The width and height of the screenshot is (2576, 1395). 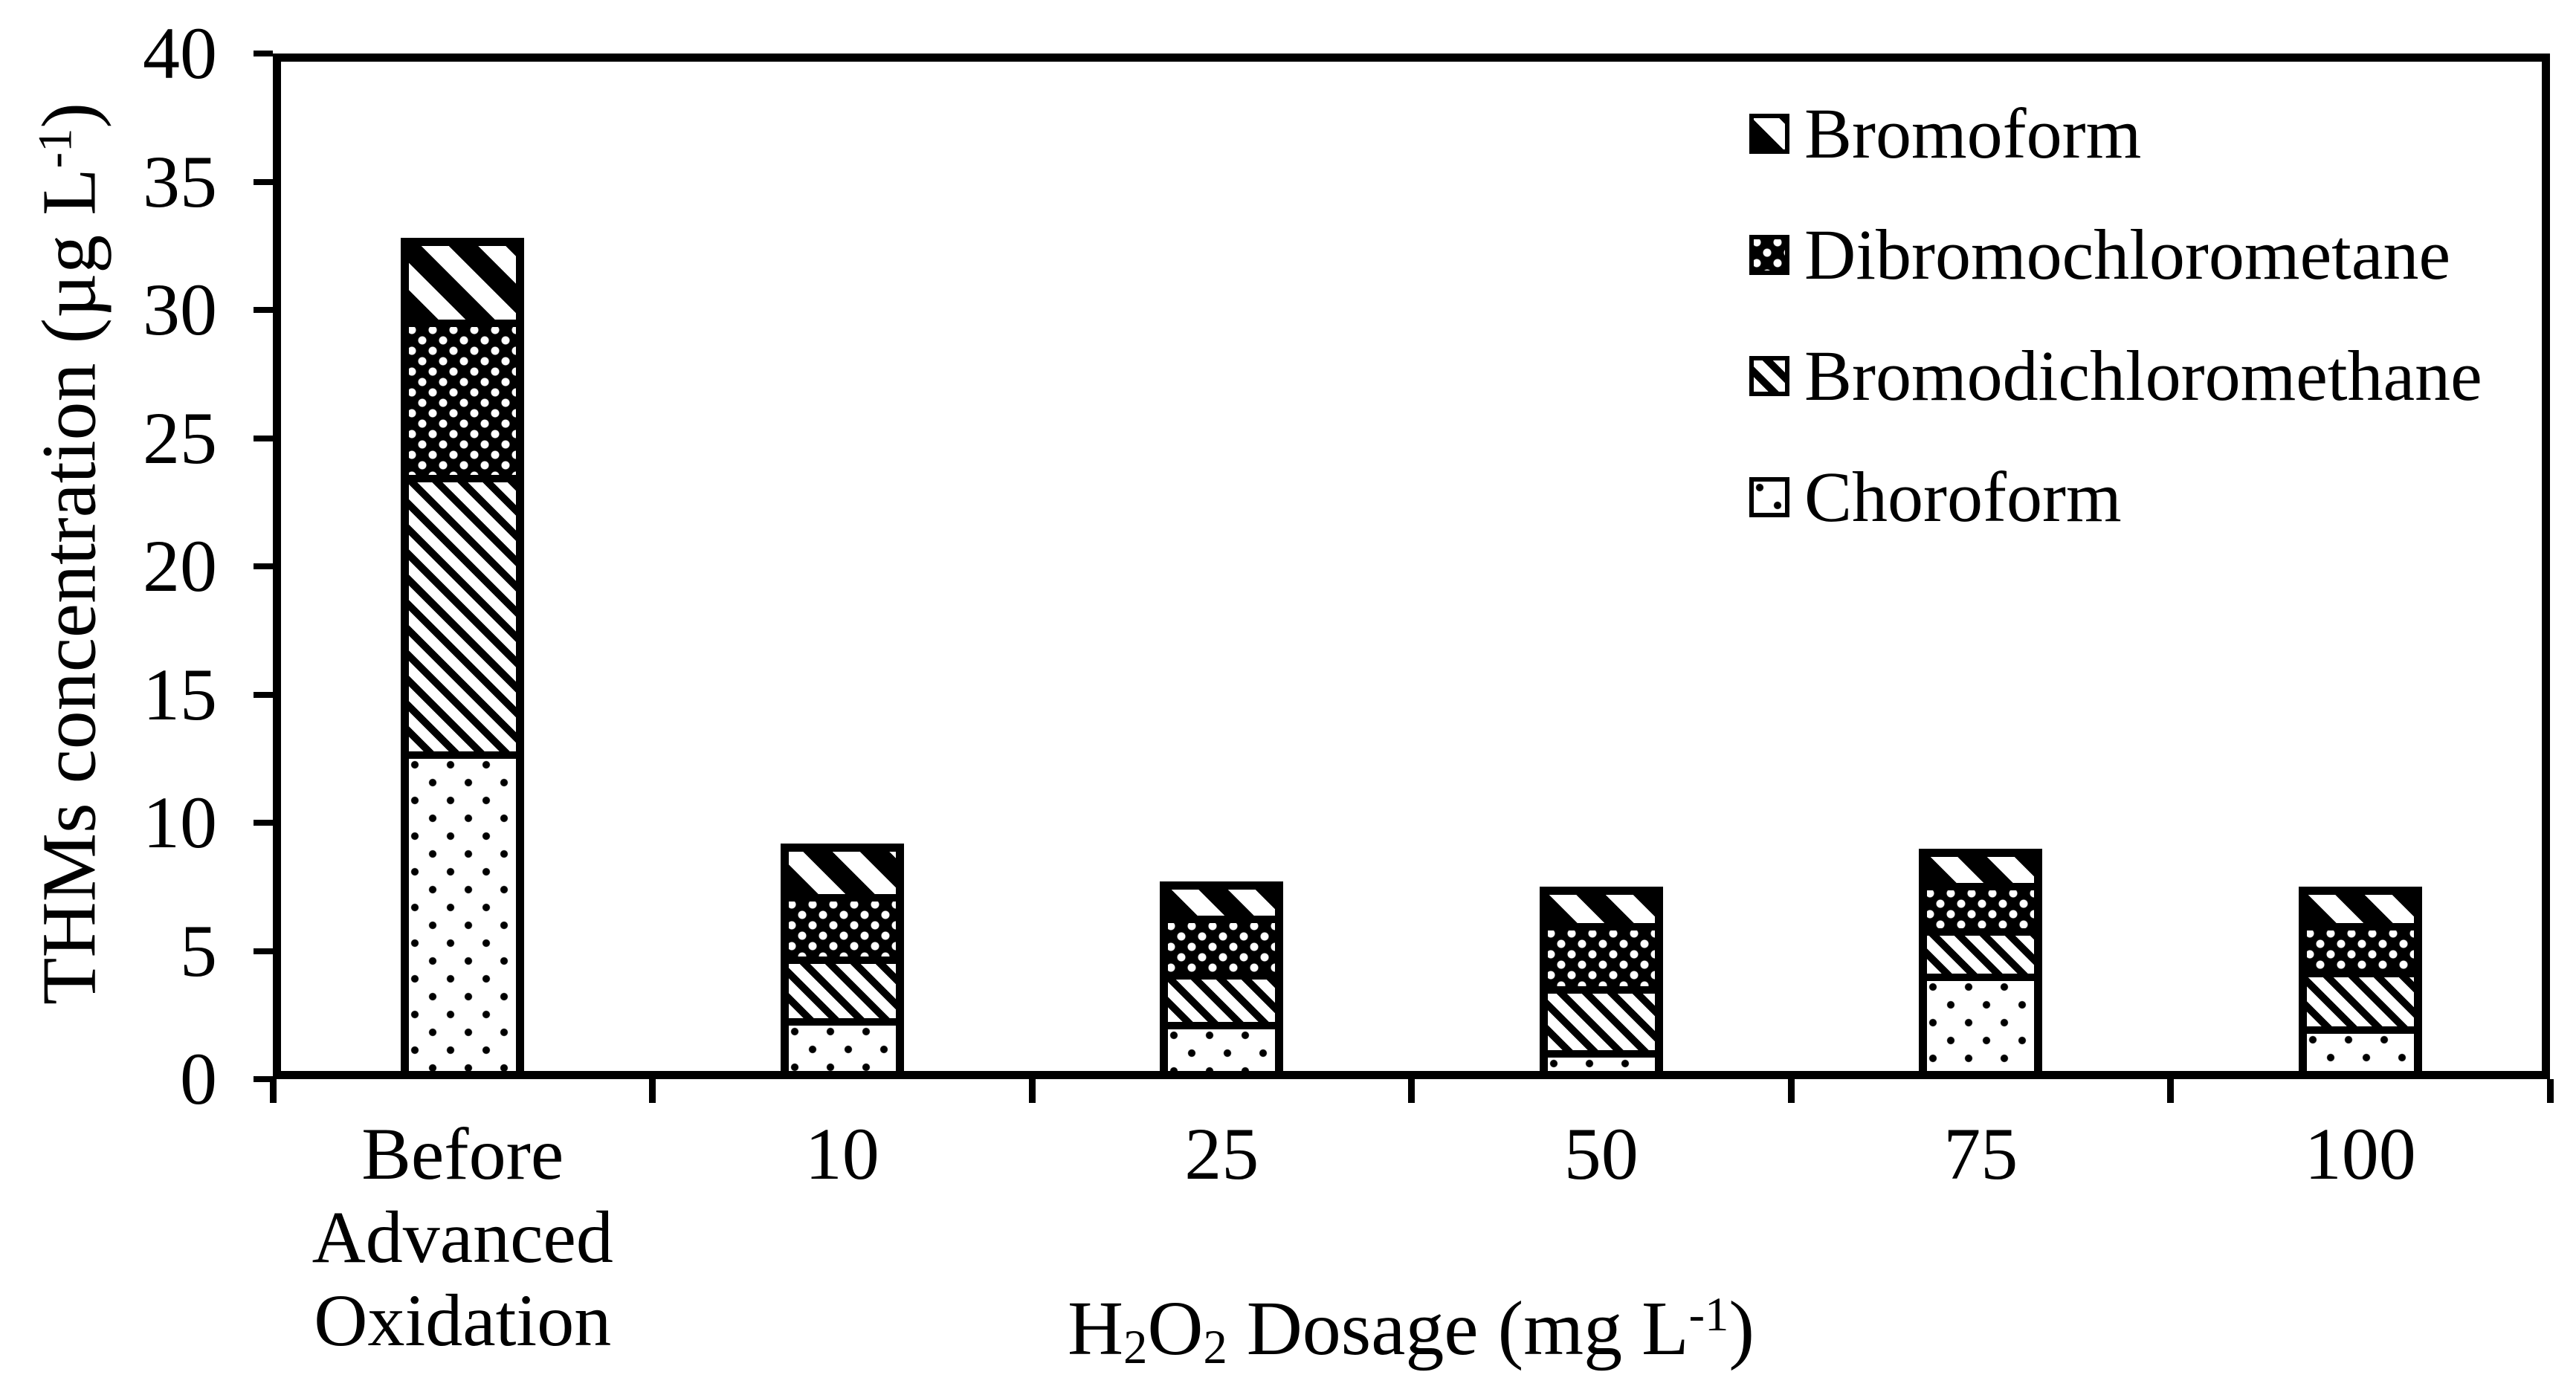 I want to click on y-tick-label: 25, so click(x=180, y=437).